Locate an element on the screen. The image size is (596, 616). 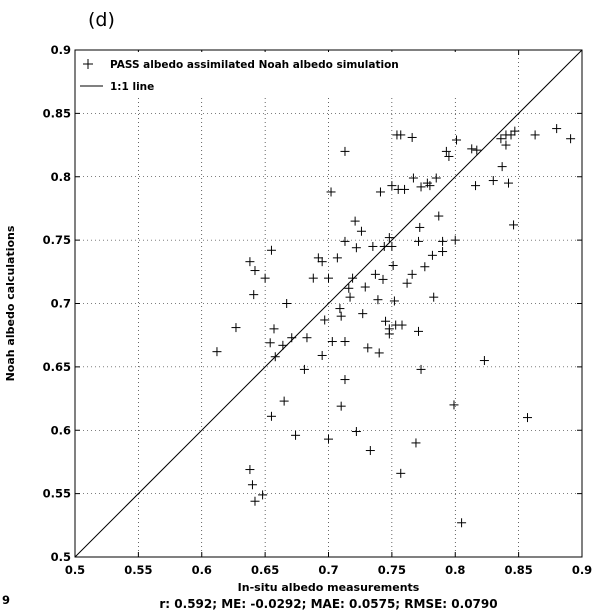
y-axis-label: Noah albedo calculations is located at coordinates (10, 303).